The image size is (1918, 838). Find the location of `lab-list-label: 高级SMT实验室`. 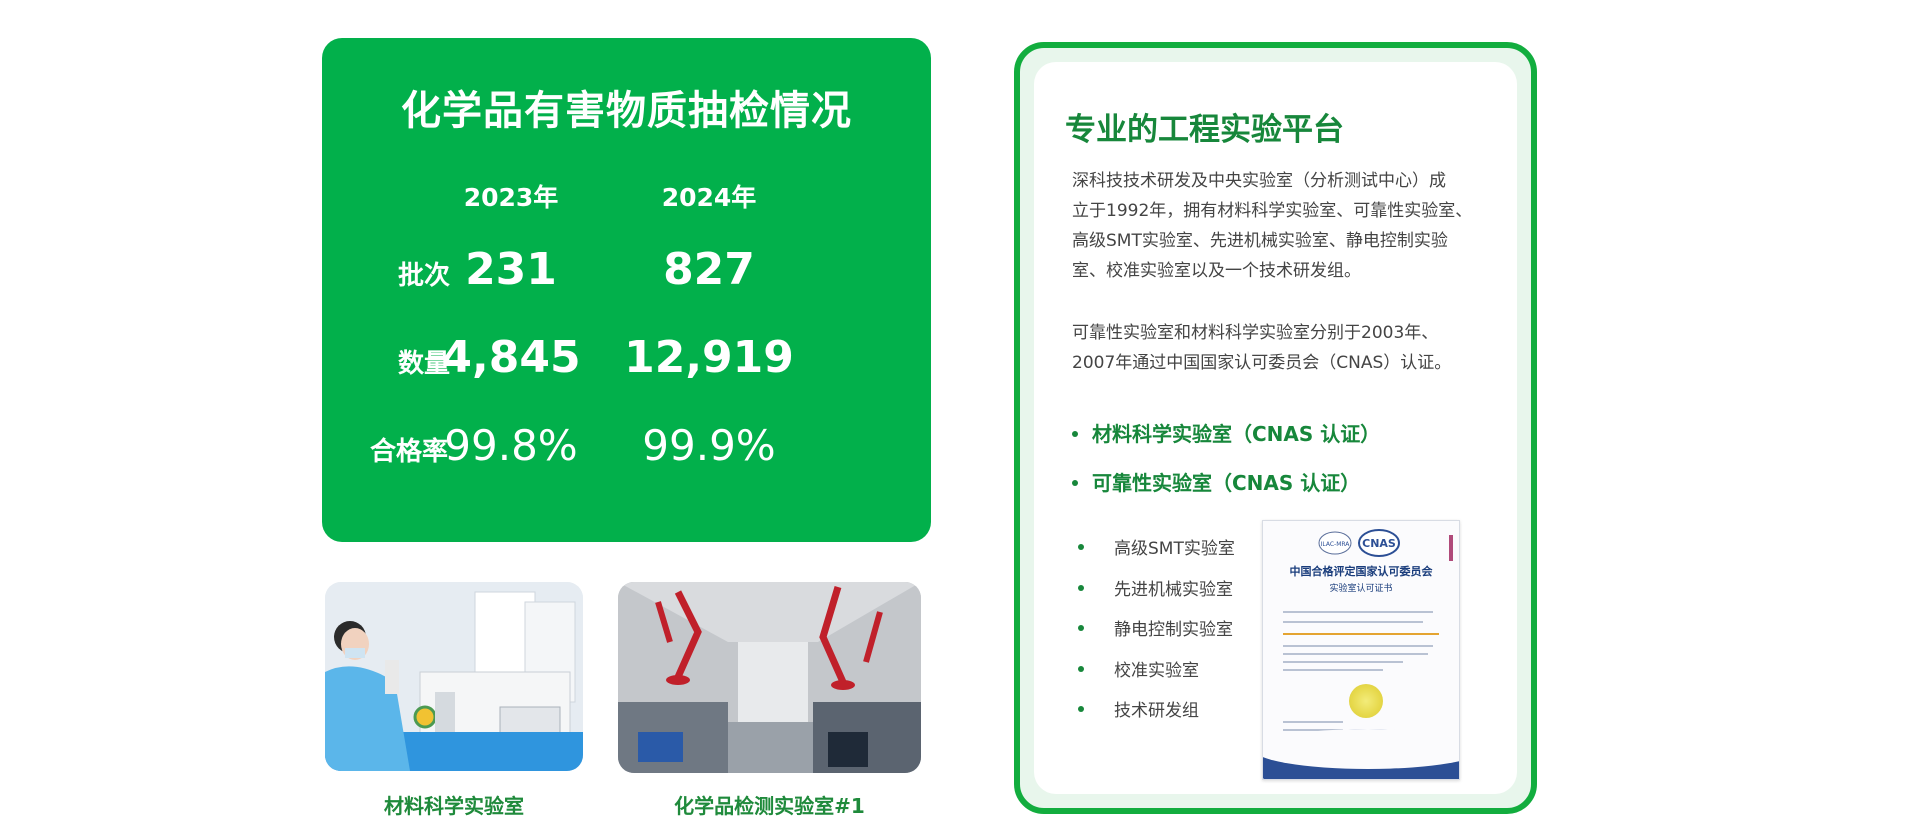

lab-list-label: 高级SMT实验室 is located at coordinates (1174, 549).